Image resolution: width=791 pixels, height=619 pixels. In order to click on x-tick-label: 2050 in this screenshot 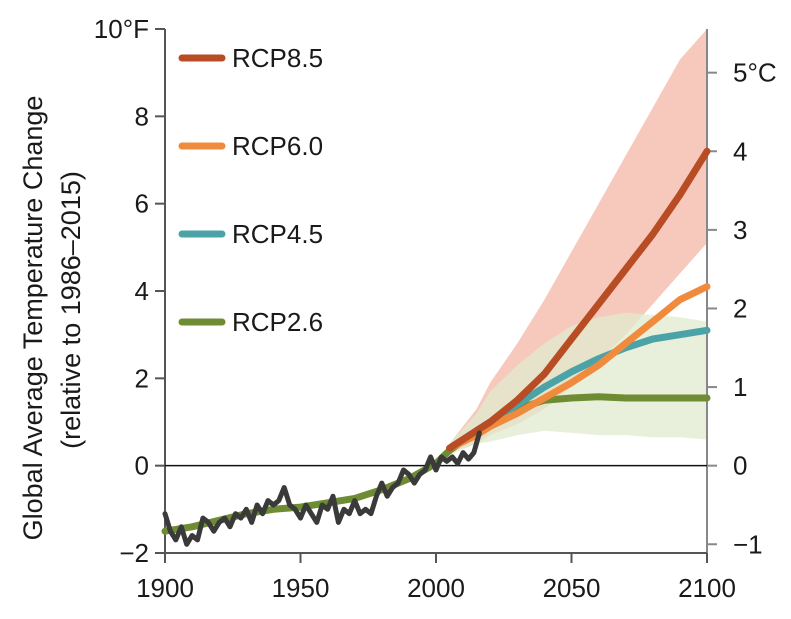, I will do `click(572, 588)`.